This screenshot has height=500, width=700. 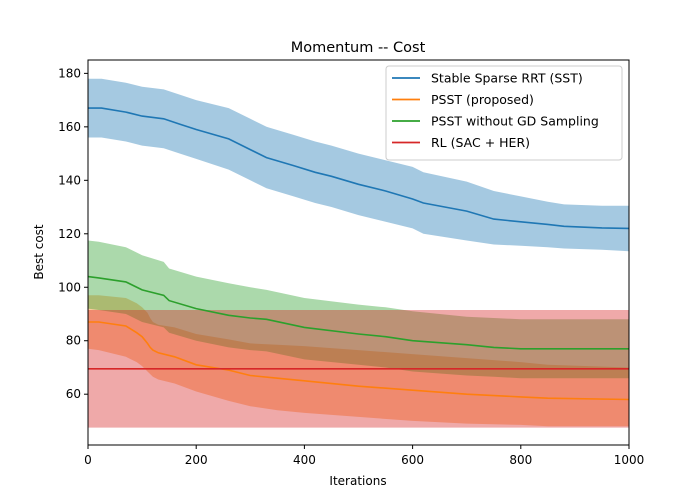 I want to click on legend-label: RL (SAC + HER), so click(x=480, y=142).